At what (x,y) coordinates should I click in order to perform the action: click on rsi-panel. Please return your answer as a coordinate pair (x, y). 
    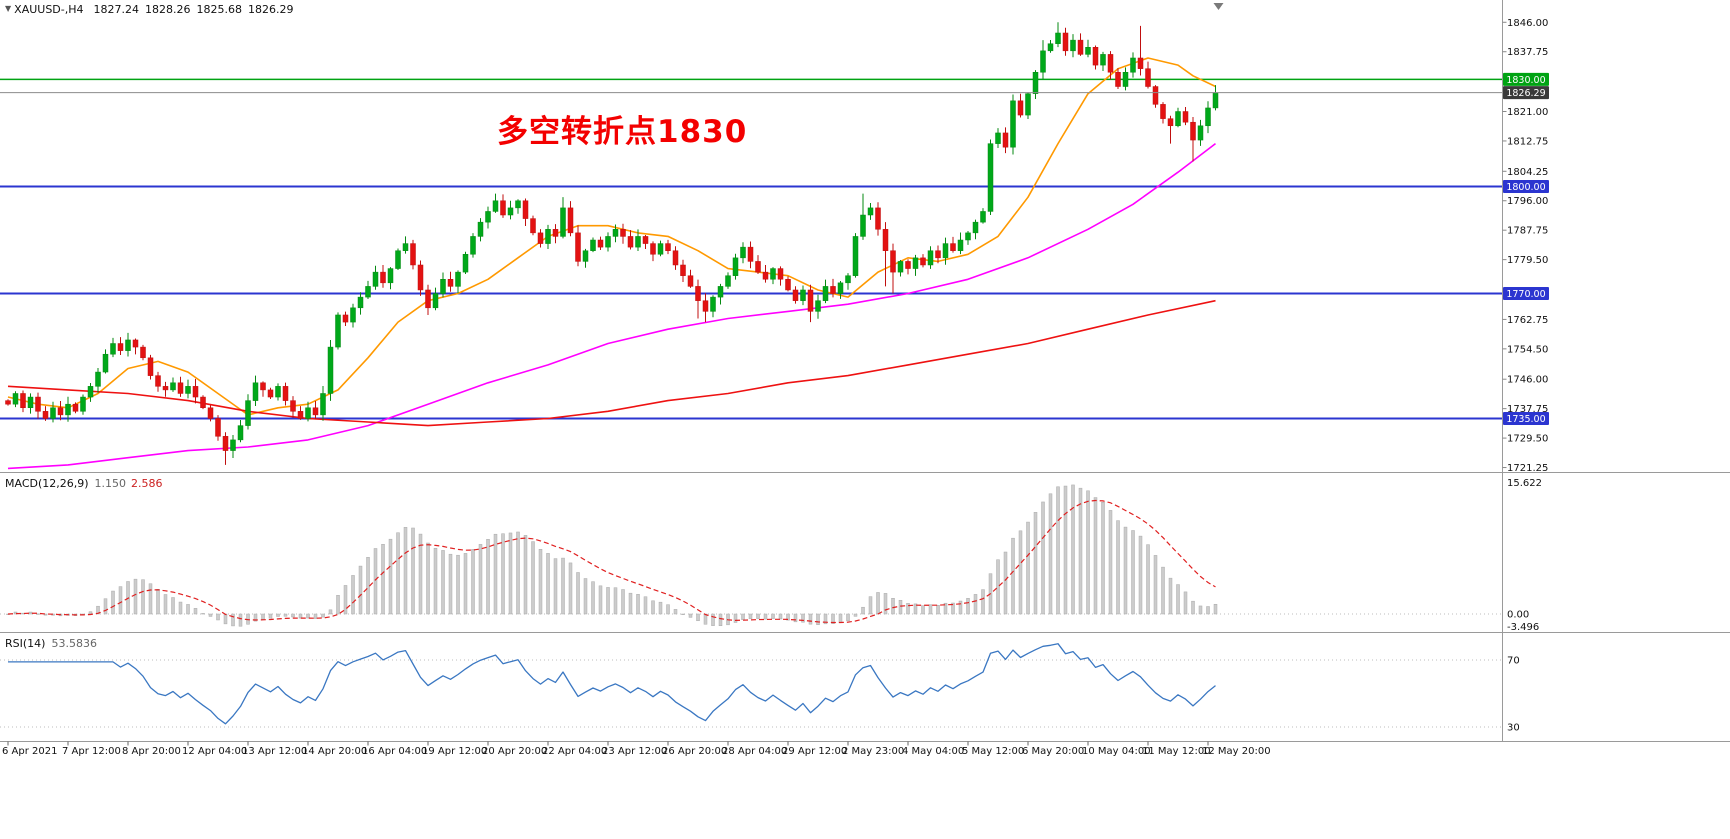
    Looking at the image, I should click on (751, 685).